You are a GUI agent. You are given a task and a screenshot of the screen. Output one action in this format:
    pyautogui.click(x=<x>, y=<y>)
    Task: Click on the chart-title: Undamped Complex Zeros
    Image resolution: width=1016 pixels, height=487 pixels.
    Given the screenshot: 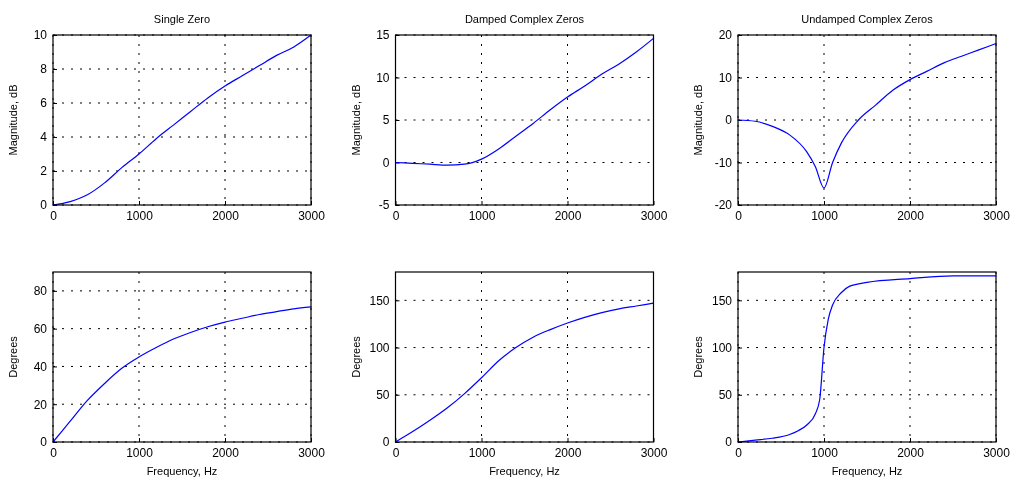 What is the action you would take?
    pyautogui.click(x=867, y=19)
    